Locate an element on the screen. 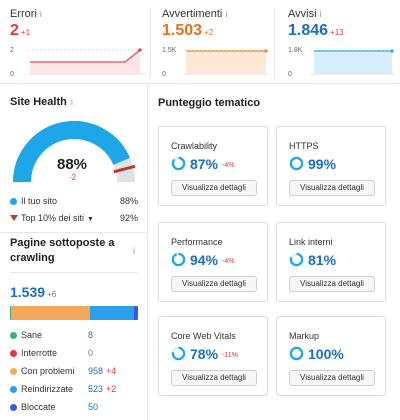  crawled-pages-bar is located at coordinates (74, 313).